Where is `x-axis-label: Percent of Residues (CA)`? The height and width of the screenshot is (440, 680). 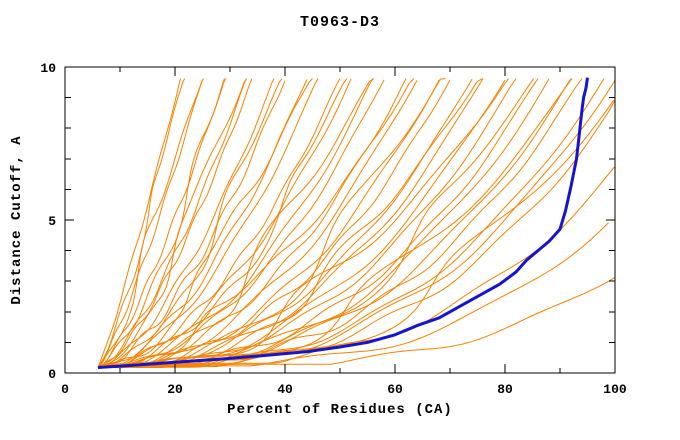 x-axis-label: Percent of Residues (CA) is located at coordinates (340, 410).